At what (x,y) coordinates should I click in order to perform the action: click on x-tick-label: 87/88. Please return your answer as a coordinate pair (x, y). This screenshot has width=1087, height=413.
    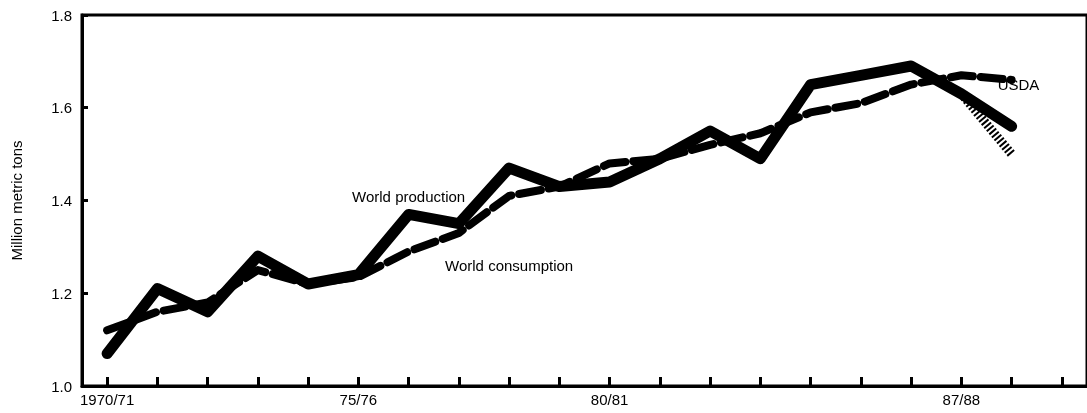
    Looking at the image, I should click on (961, 399).